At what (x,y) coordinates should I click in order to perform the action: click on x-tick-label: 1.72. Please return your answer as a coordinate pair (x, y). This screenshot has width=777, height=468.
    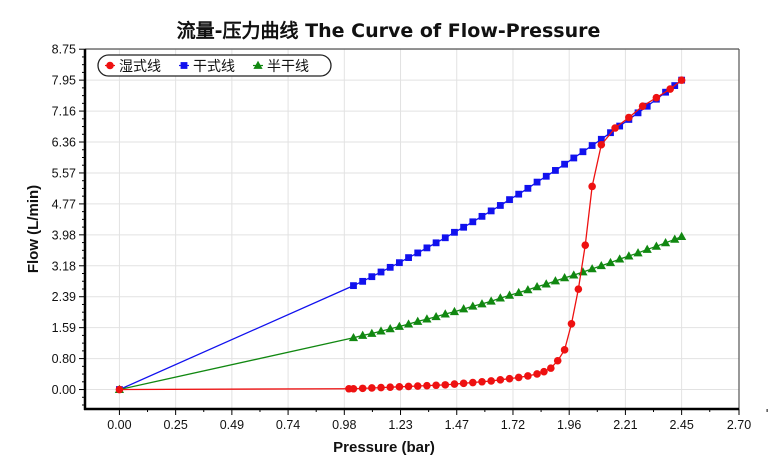
    Looking at the image, I should click on (513, 425).